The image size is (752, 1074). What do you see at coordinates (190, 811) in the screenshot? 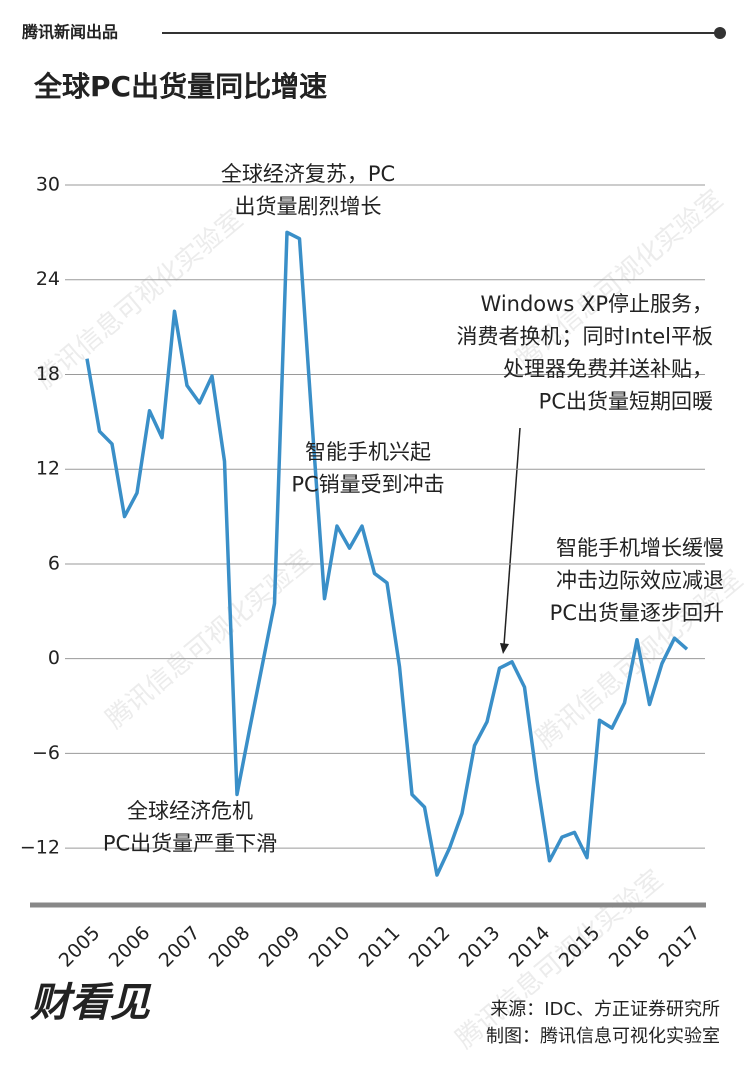
I see `annotation: 全球经济危机` at bounding box center [190, 811].